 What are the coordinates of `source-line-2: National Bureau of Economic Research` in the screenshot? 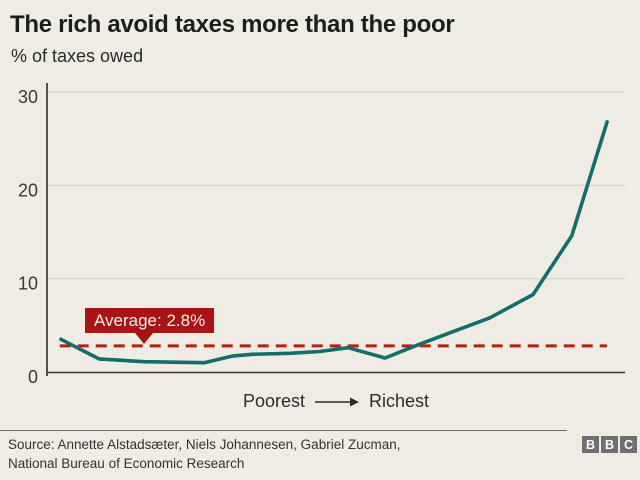 It's located at (126, 463).